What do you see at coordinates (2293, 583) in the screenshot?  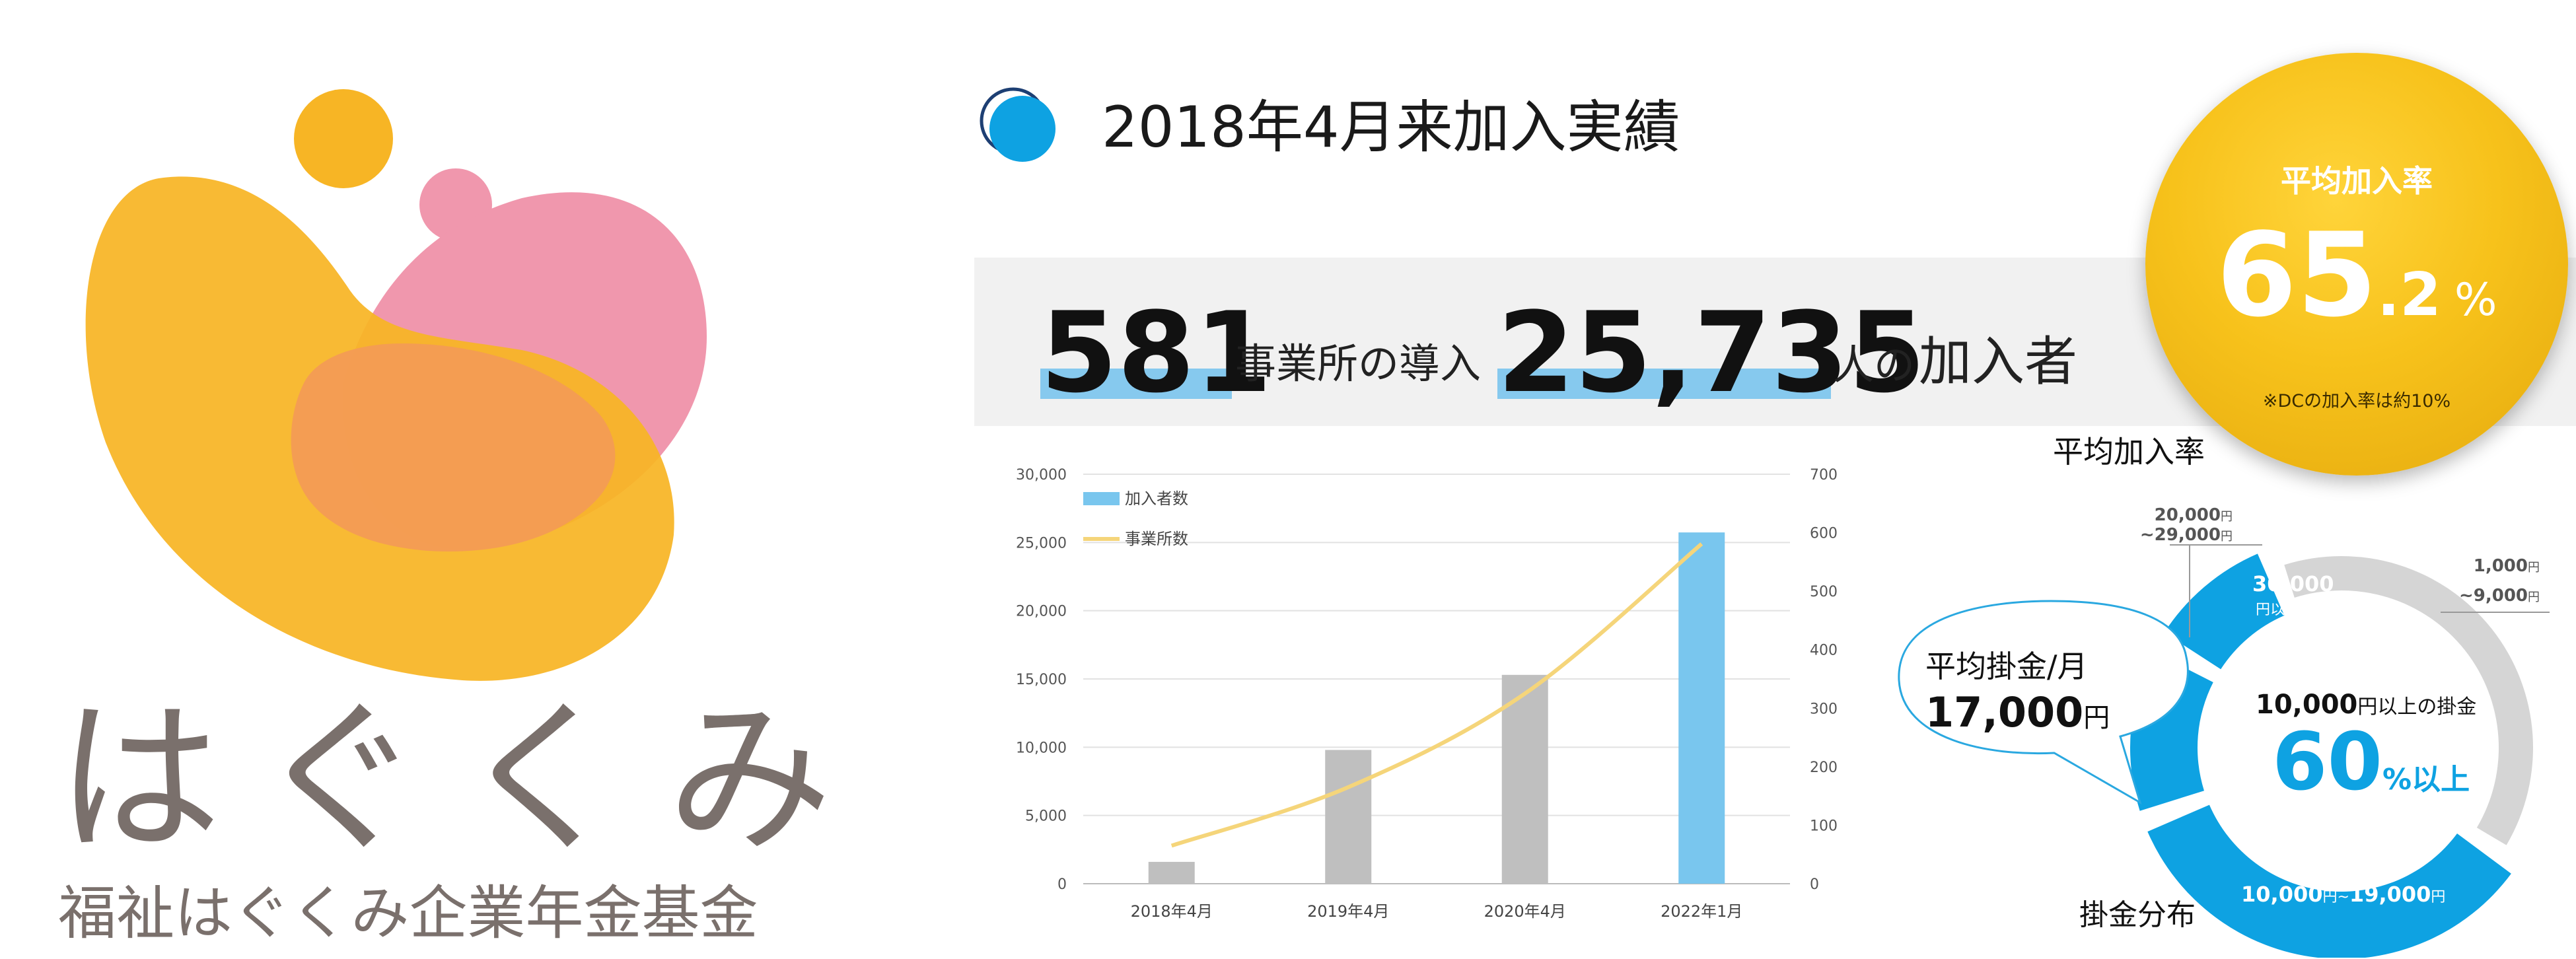 I see `segment-30000-value: 30,000` at bounding box center [2293, 583].